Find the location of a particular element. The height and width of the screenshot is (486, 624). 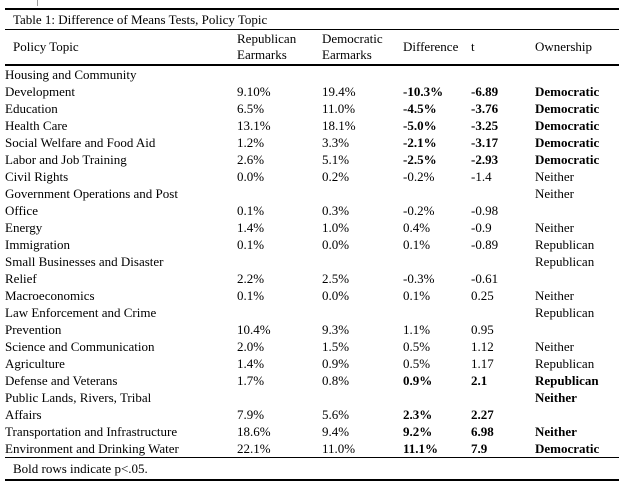

t-value-cell: 0.95 is located at coordinates (482, 329).